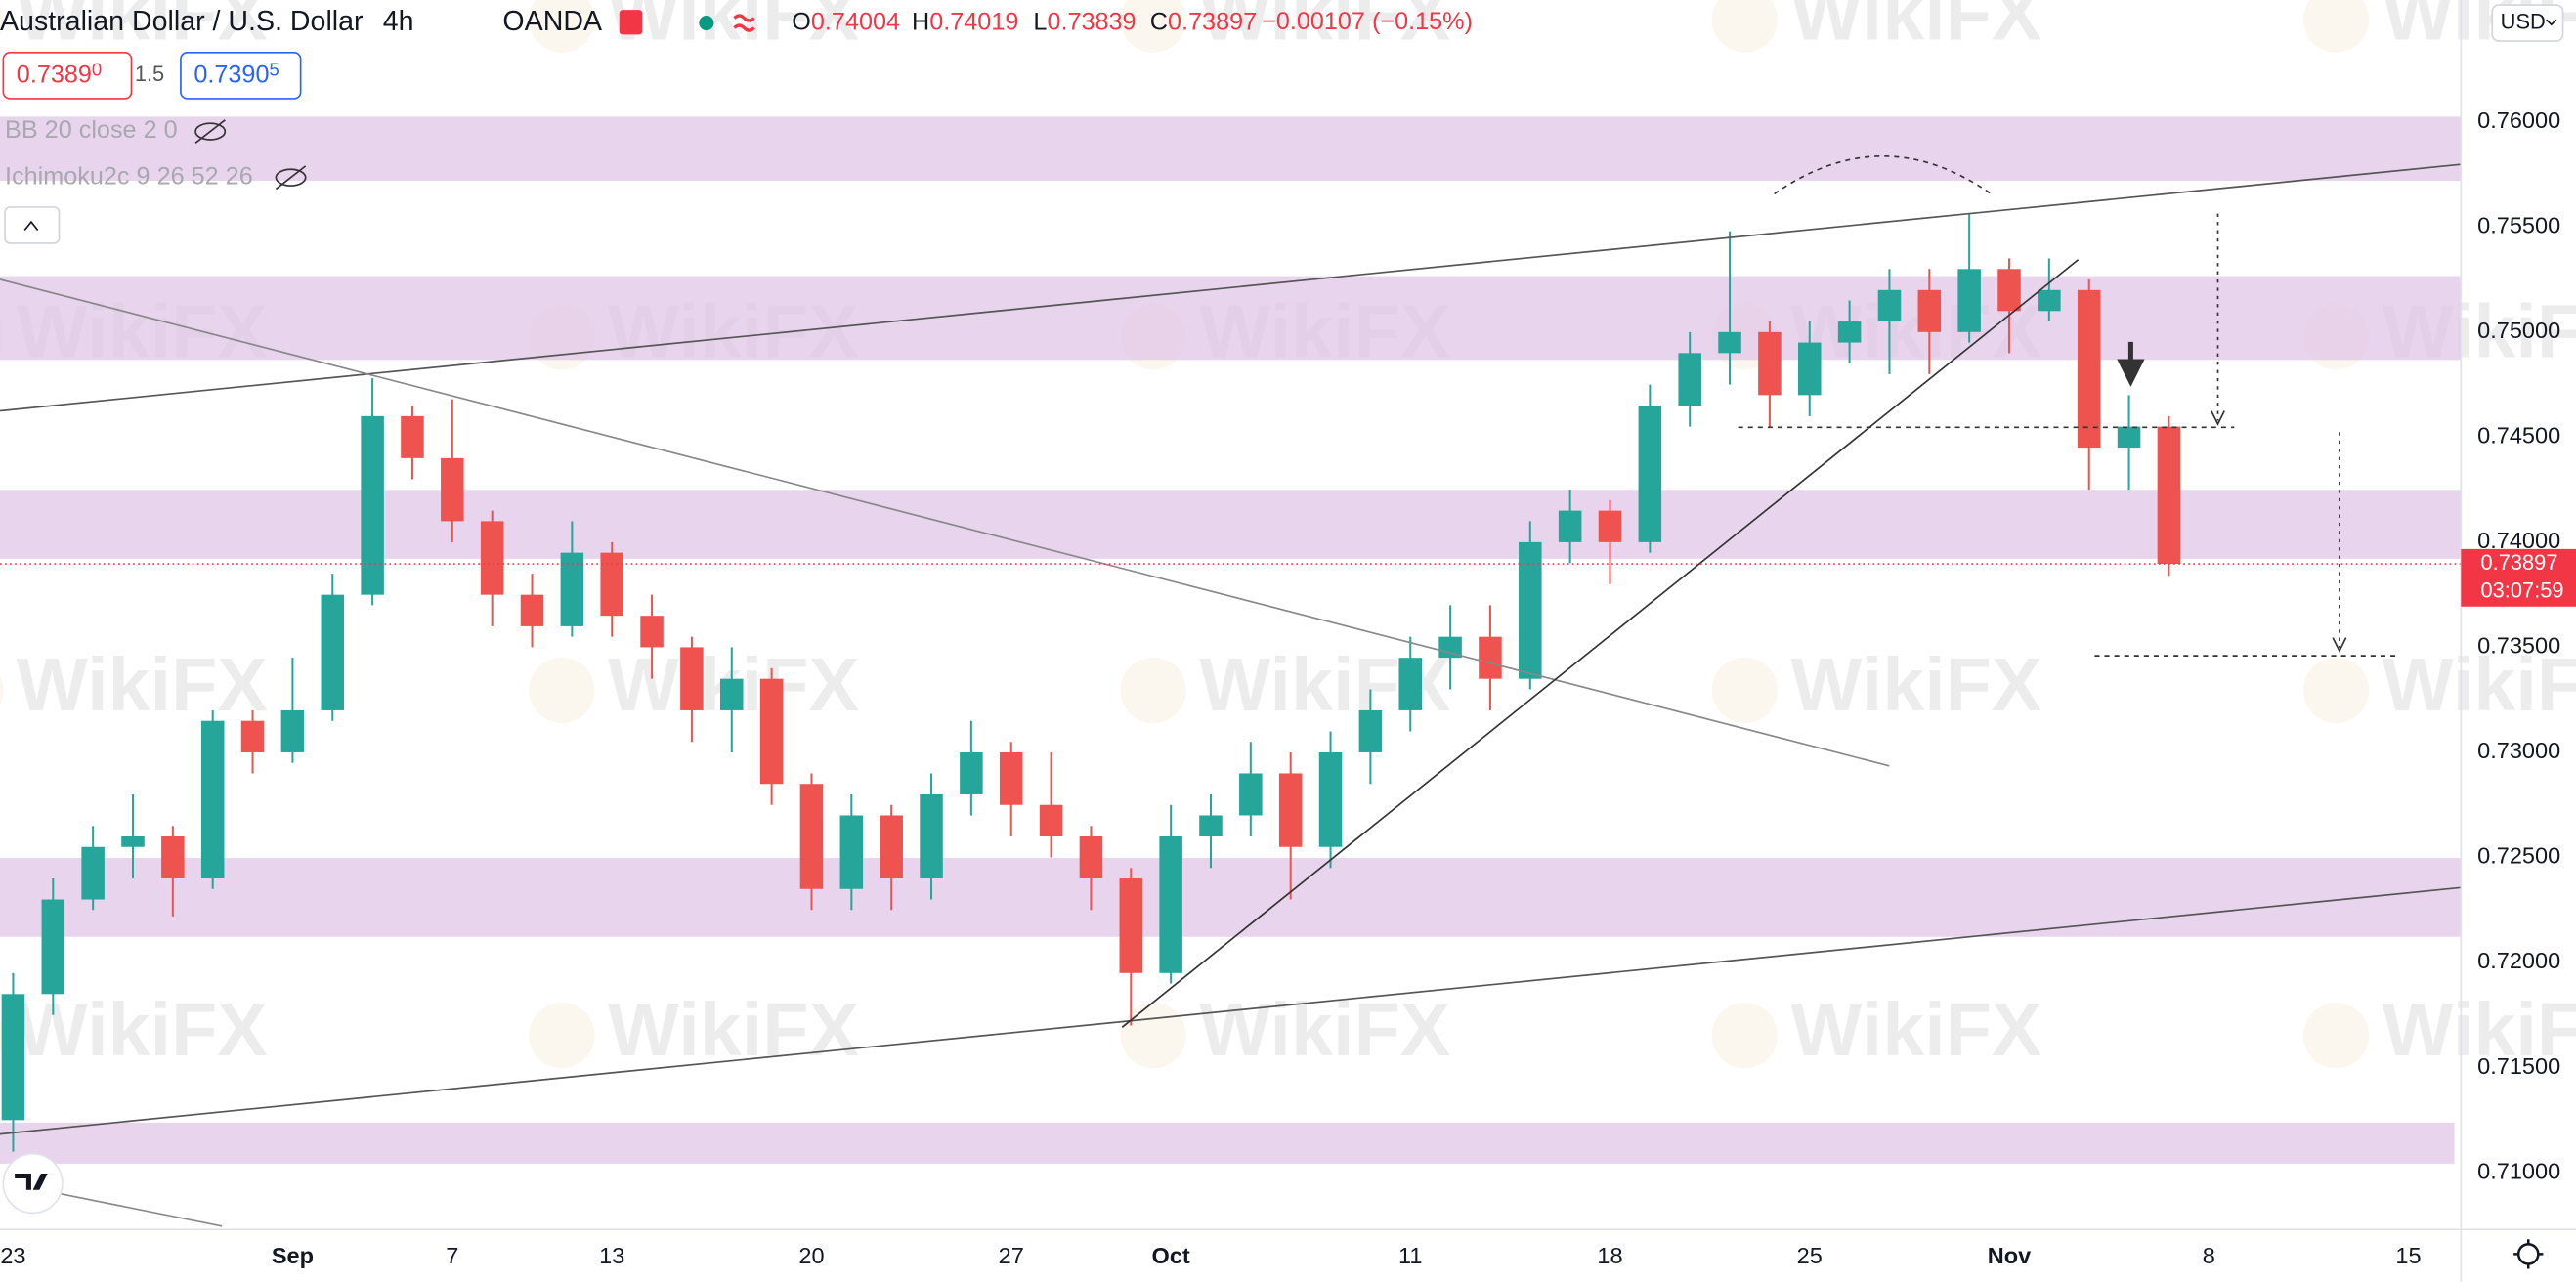 This screenshot has width=2576, height=1282. Describe the element at coordinates (2009, 1255) in the screenshot. I see `x-tick-label: Nov` at that location.